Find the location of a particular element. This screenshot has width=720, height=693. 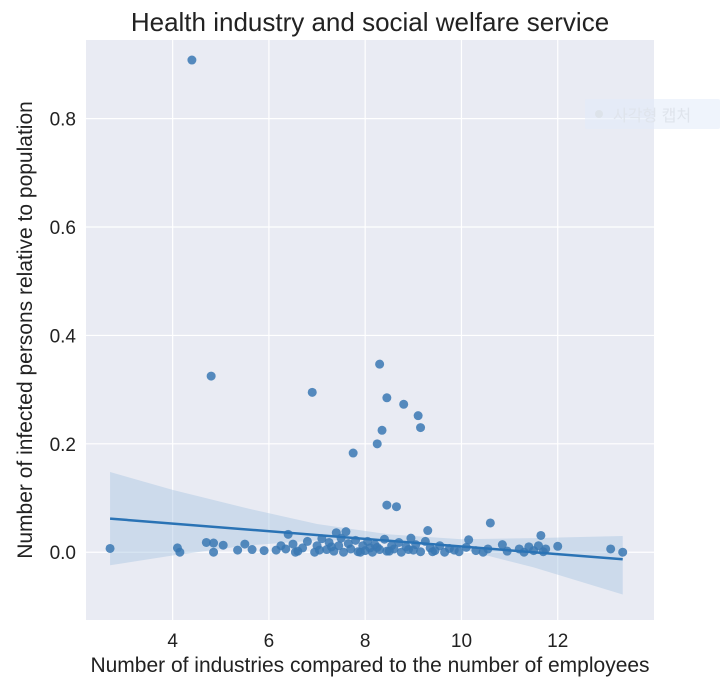

y-tick-label: 0.6 is located at coordinates (63, 228).